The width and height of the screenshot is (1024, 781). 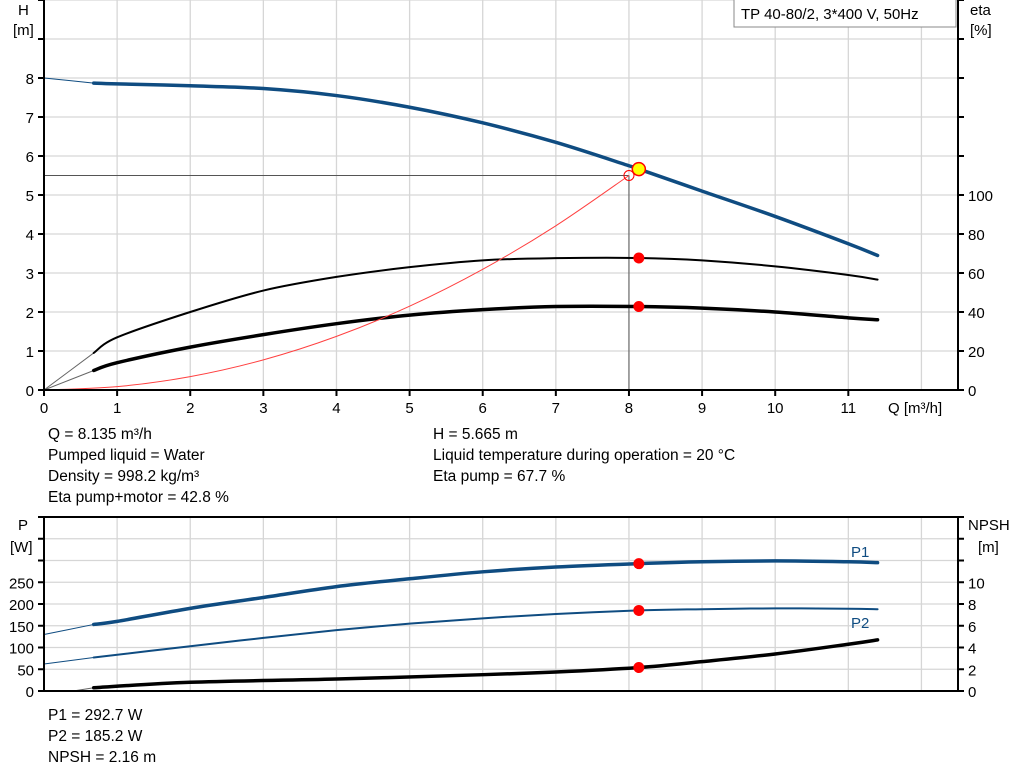 What do you see at coordinates (30, 235) in the screenshot?
I see `y-tick-label-h: 4` at bounding box center [30, 235].